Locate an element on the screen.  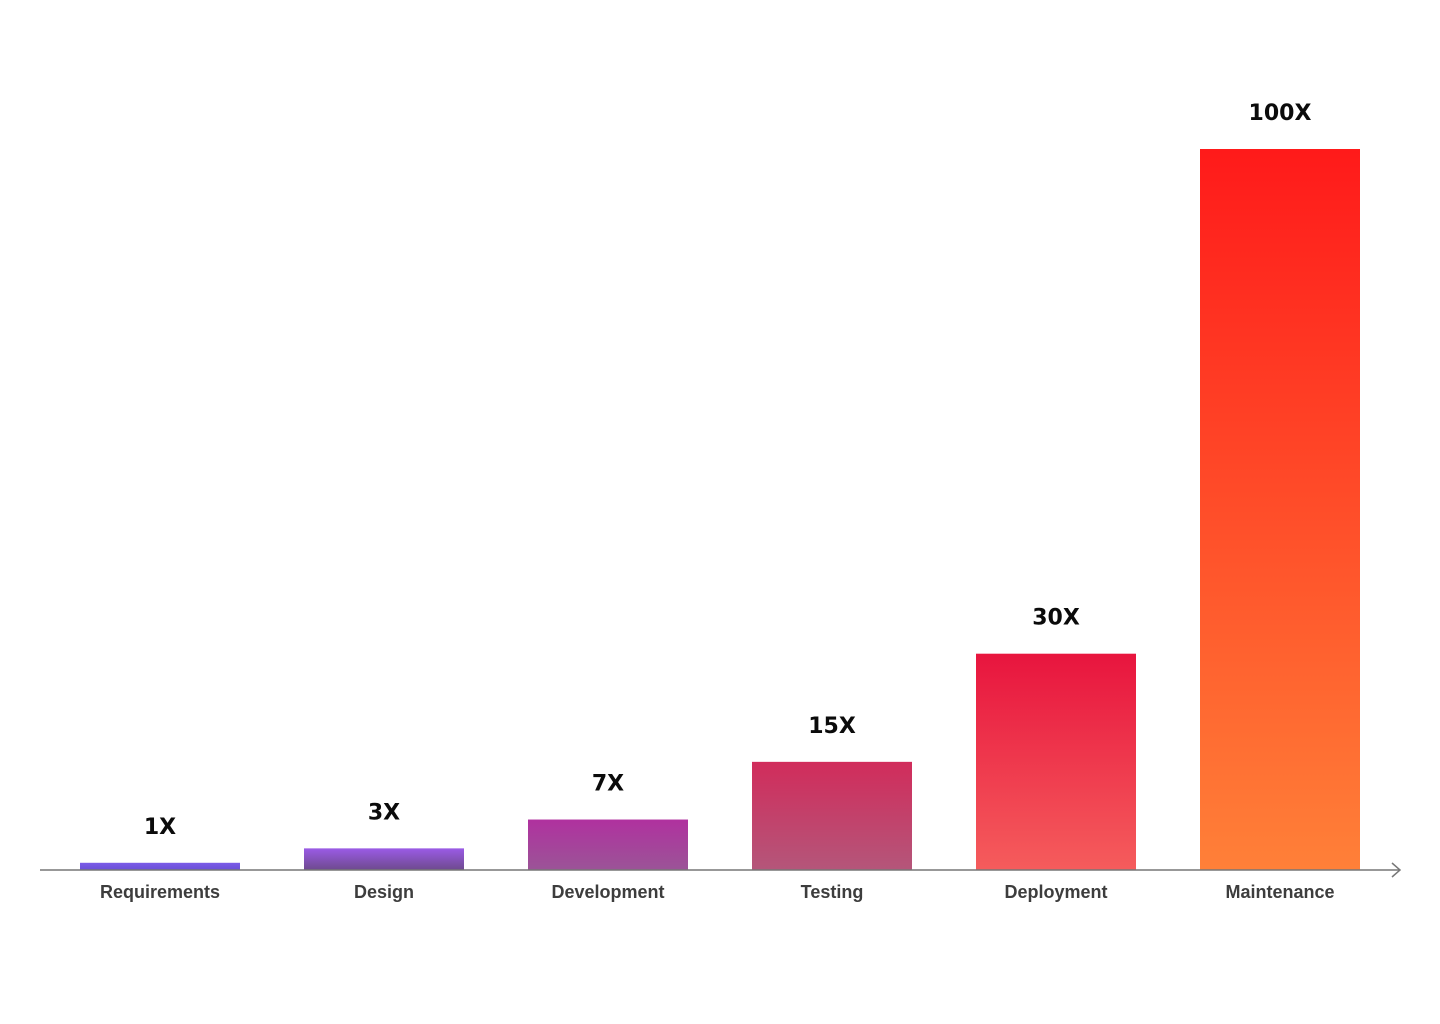
bar-maintenance is located at coordinates (1280, 509).